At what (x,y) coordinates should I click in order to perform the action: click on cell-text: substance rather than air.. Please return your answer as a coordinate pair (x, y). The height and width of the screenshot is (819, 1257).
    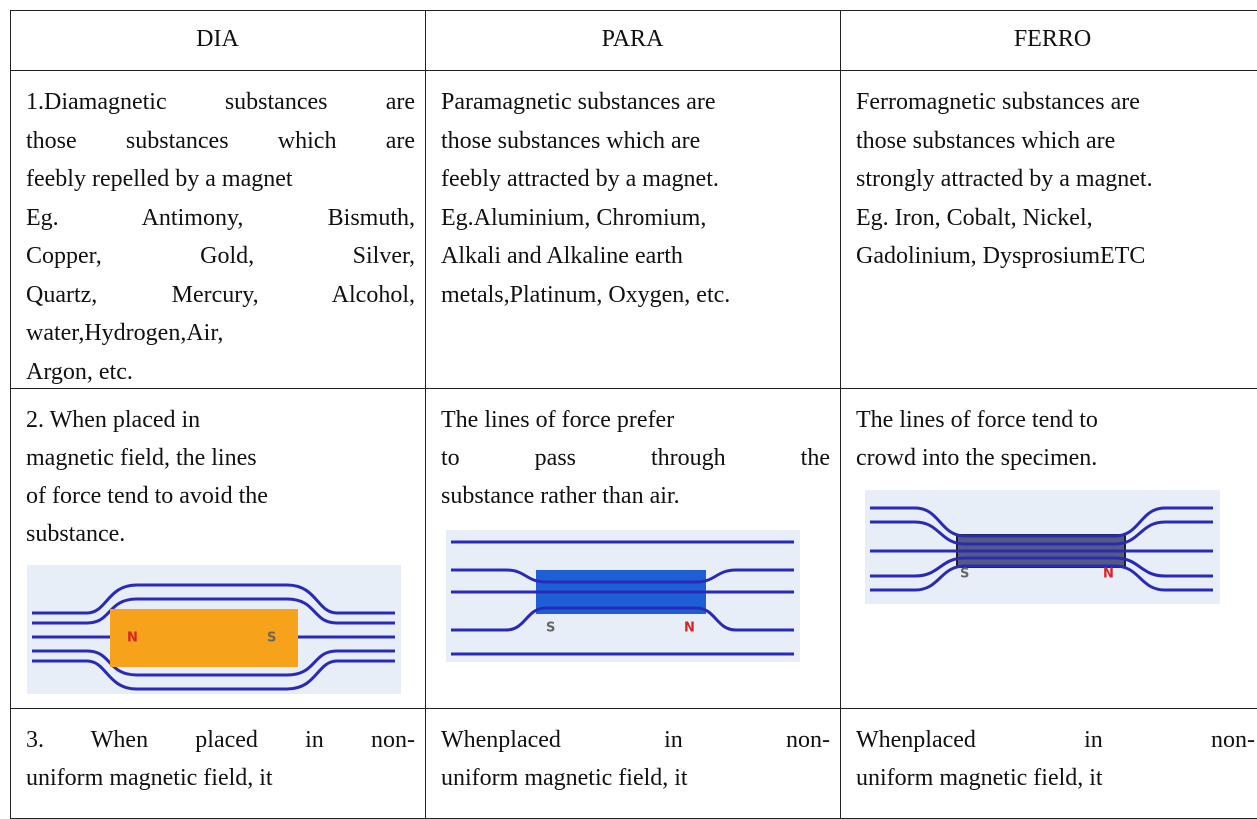
    Looking at the image, I should click on (560, 496).